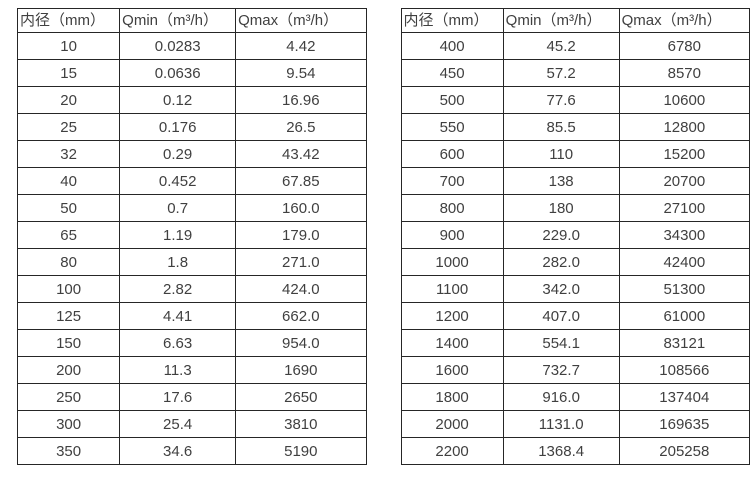 The height and width of the screenshot is (483, 750). I want to click on table-row: 25 0.176 26.5, so click(191, 127).